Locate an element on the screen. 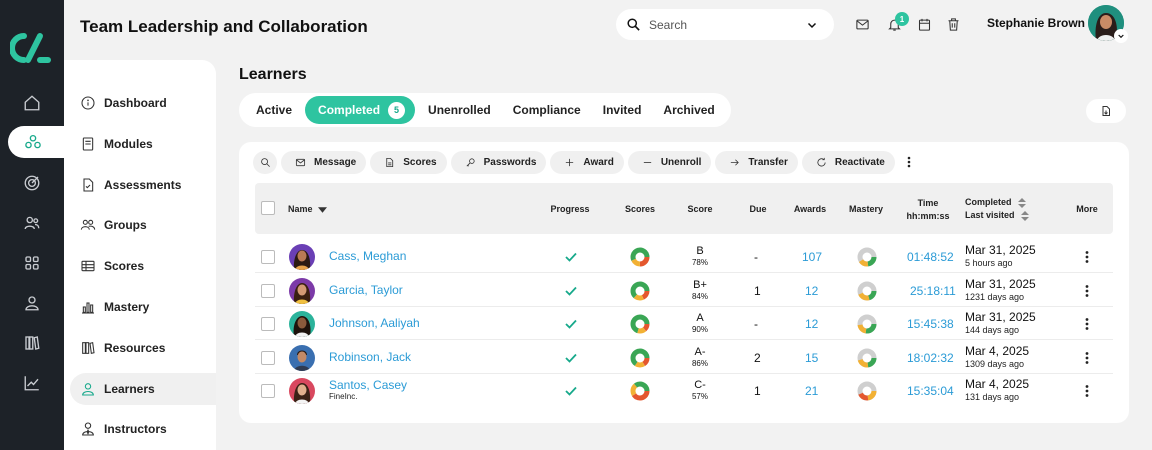 This screenshot has height=450, width=1152. chevron-down-icon is located at coordinates (812, 25).